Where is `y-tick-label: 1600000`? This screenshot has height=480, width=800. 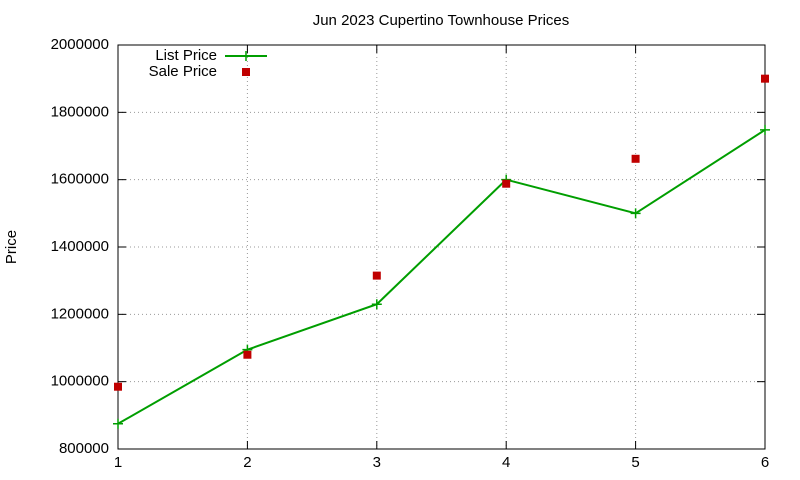 y-tick-label: 1600000 is located at coordinates (80, 179).